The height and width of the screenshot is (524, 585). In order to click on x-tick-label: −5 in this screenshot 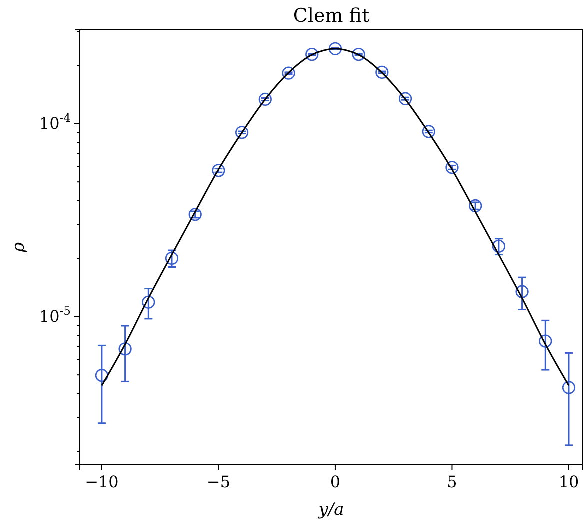, I will do `click(218, 482)`.